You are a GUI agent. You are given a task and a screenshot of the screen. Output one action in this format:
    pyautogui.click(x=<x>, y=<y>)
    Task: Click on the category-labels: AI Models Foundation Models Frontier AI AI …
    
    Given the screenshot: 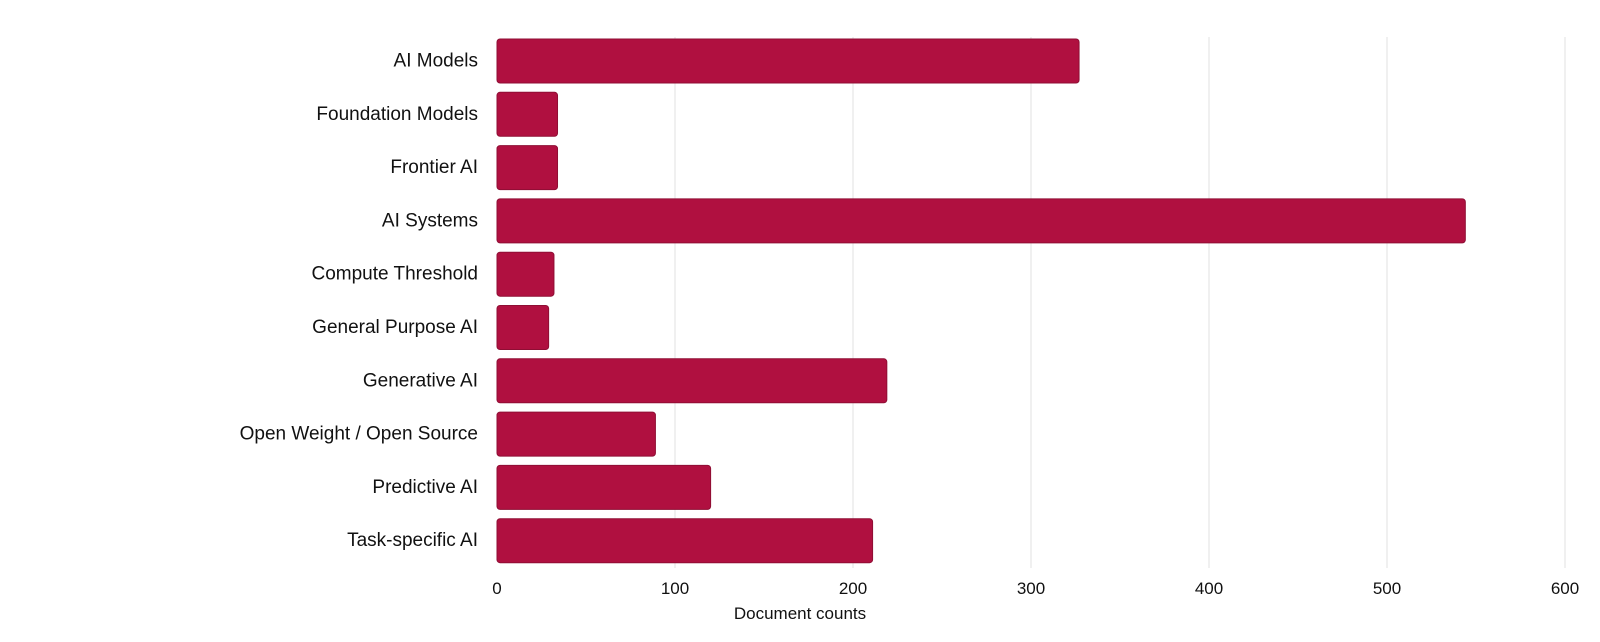 What is the action you would take?
    pyautogui.click(x=359, y=301)
    